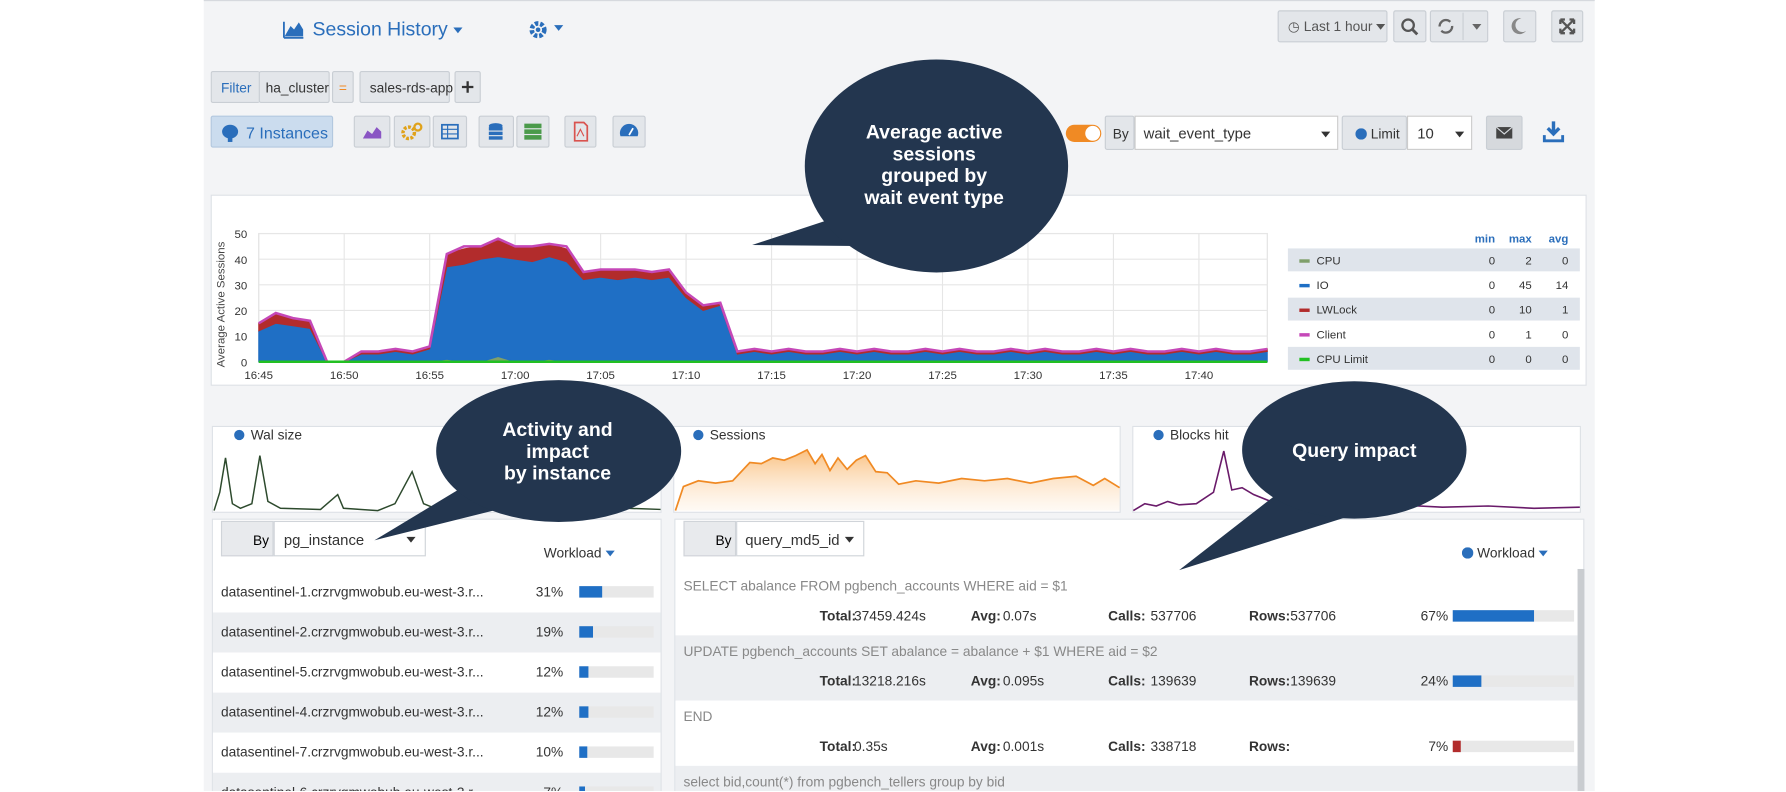  I want to click on view-servers, so click(533, 131).